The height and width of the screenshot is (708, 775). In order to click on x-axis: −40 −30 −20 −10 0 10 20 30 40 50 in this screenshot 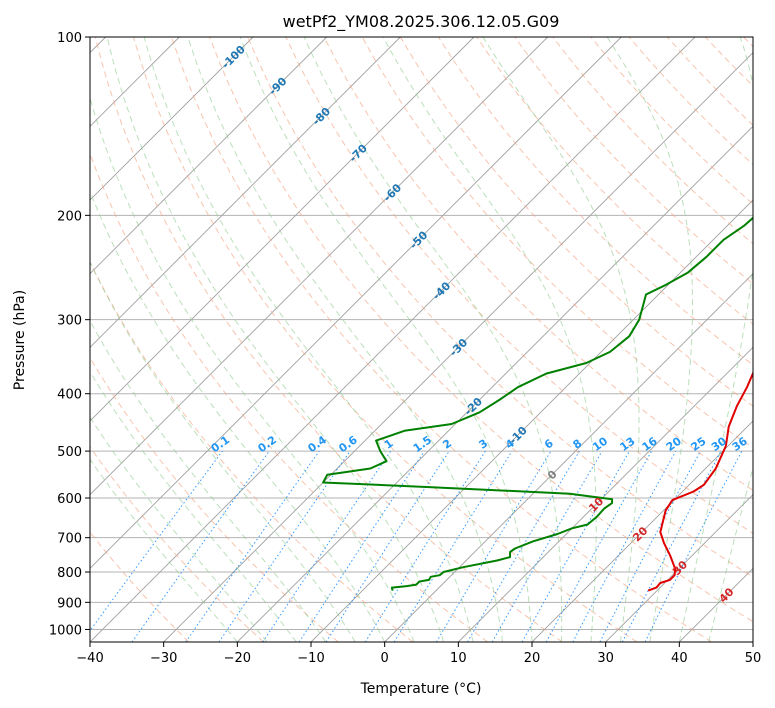, I will do `click(418, 654)`.